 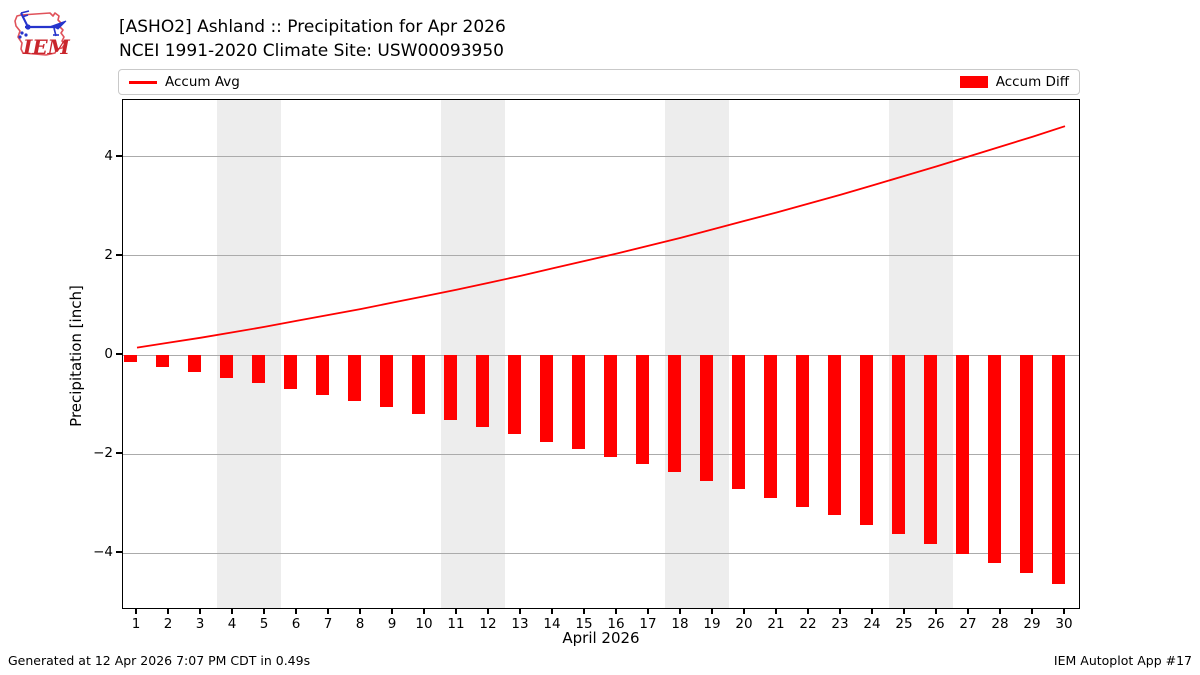 I want to click on accum-avg-line-swatch, so click(x=143, y=82).